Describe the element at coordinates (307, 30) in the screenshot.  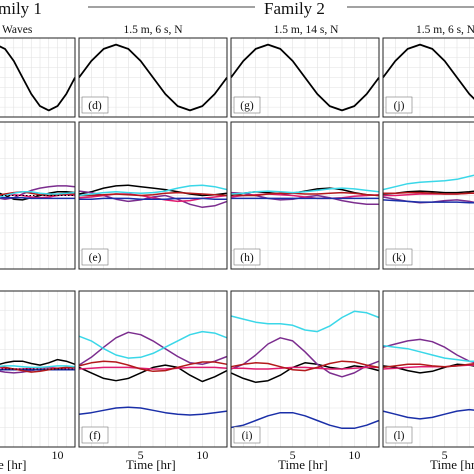
I see `condition-label-col2: 1.5 m, 14 s, N` at that location.